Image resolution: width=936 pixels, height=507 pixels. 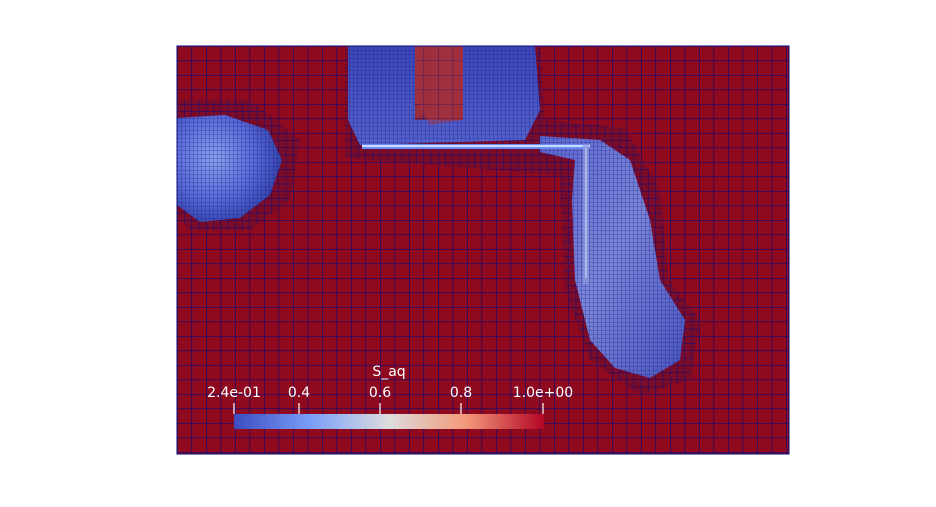 I want to click on top-plume, so click(x=444, y=95).